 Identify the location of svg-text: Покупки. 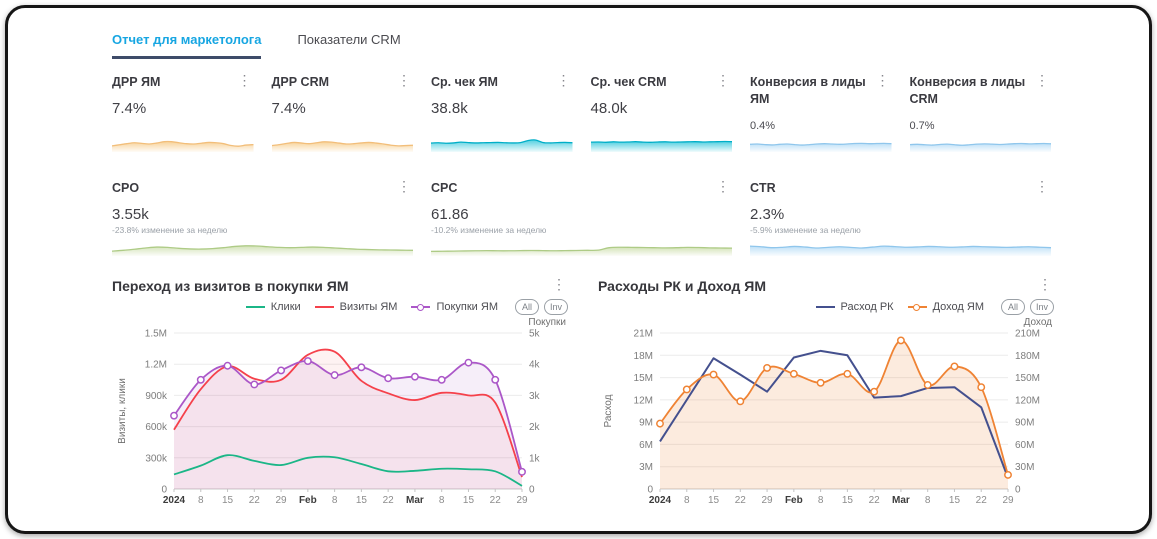
(547, 322).